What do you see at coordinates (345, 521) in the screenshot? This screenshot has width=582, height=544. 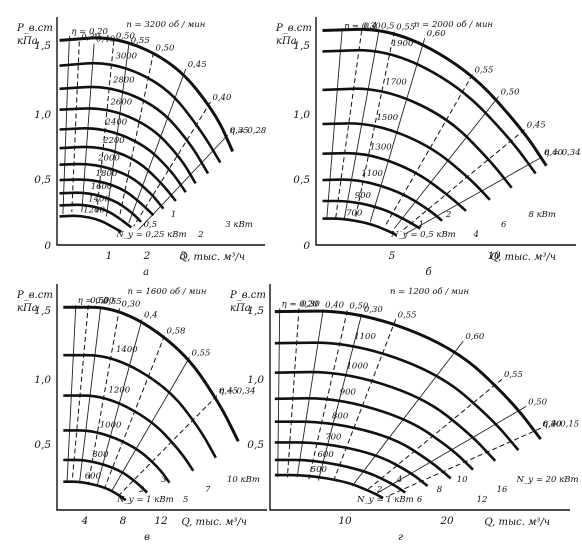 I see `x-tick-label: 10` at bounding box center [345, 521].